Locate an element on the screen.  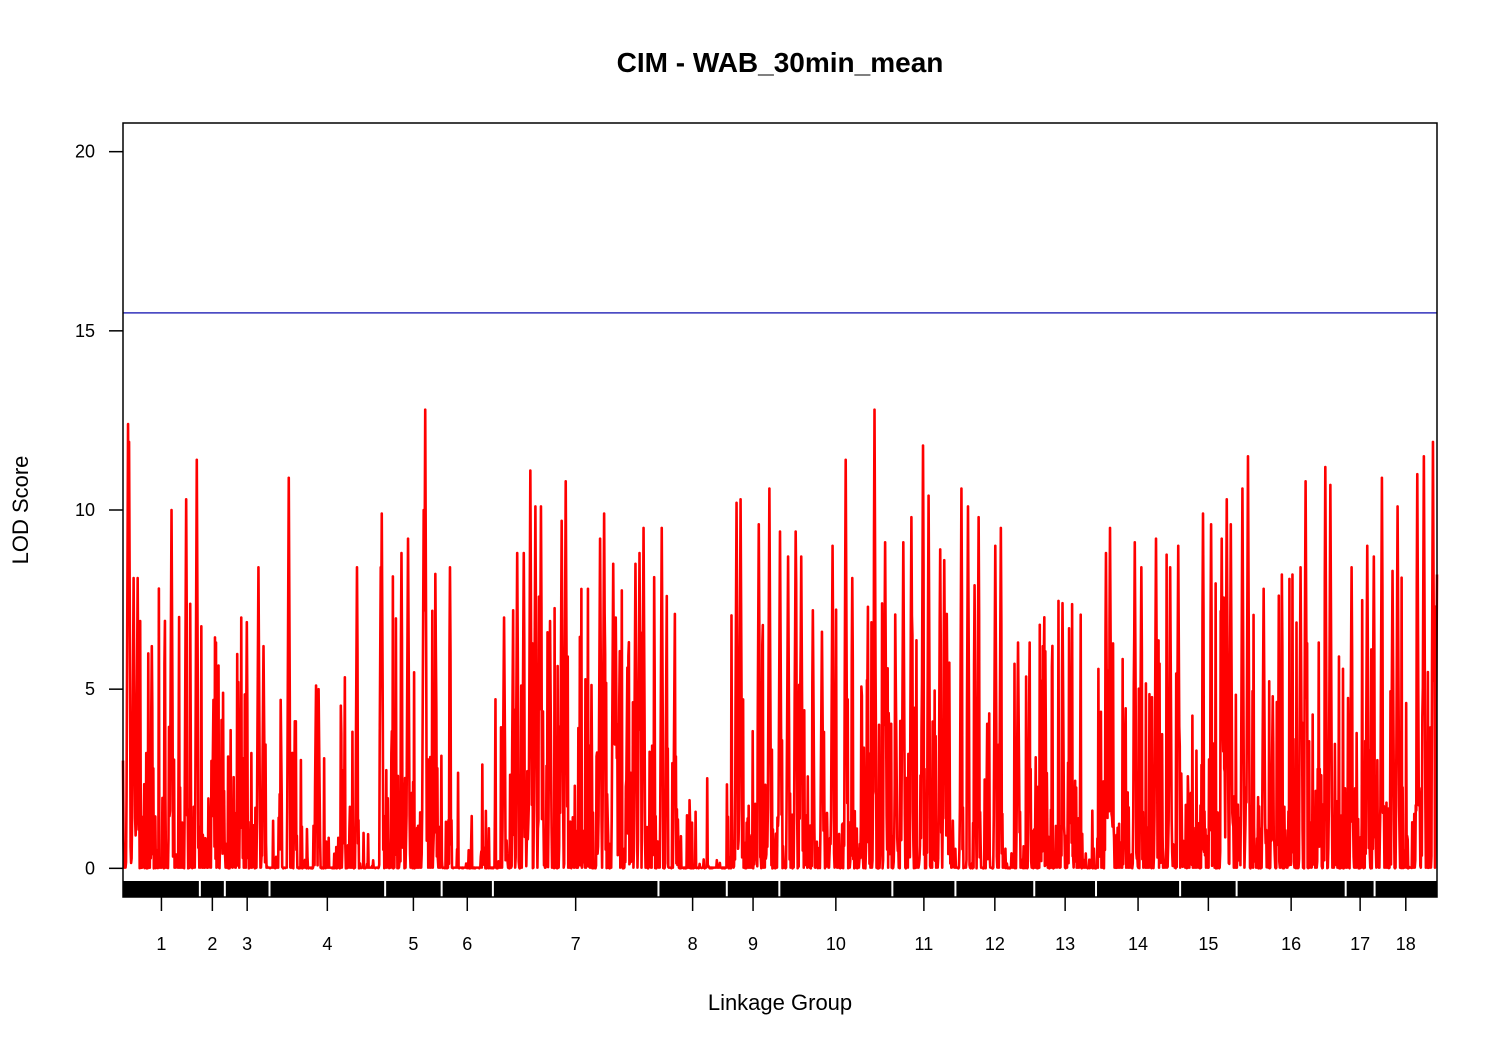
marker-bar is located at coordinates (780, 889).